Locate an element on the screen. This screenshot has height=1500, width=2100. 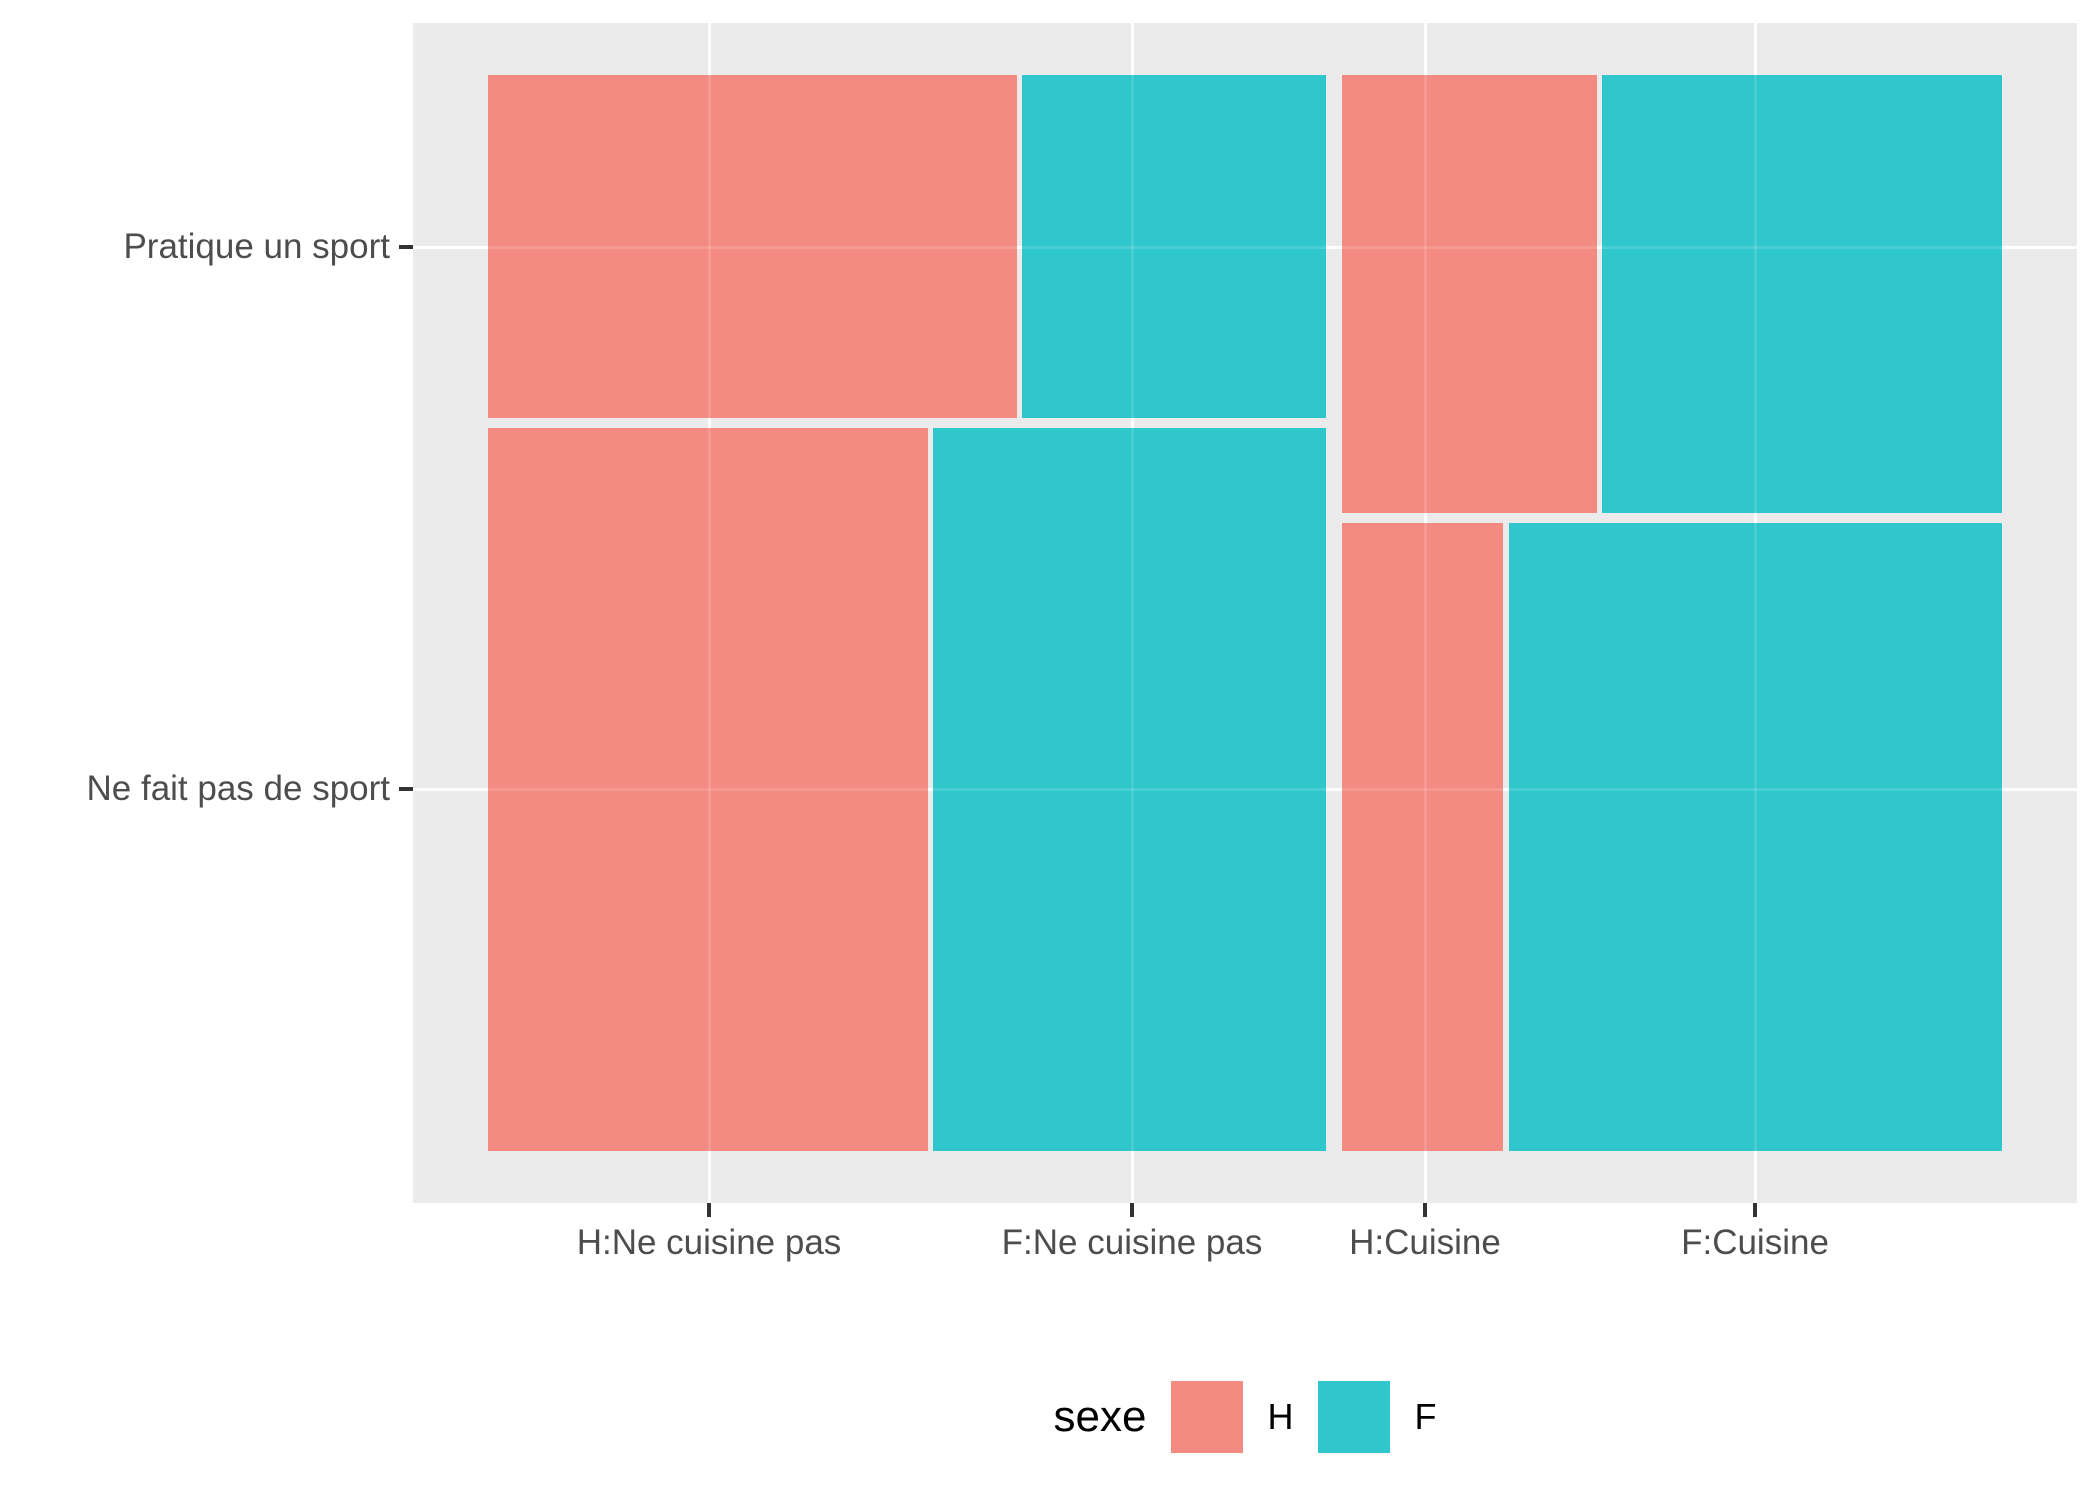
mosaic-rect-h-ne-cuisine-pas-ne-fait-pas-de-sport is located at coordinates (708, 789).